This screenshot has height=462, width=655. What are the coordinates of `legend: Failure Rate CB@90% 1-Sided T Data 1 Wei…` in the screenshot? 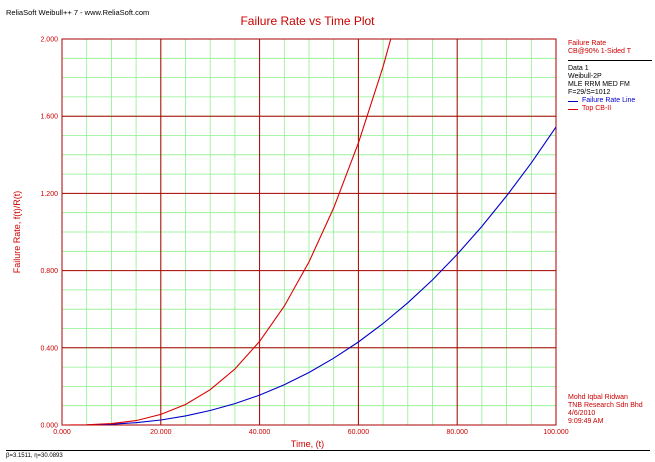 It's located at (610, 76).